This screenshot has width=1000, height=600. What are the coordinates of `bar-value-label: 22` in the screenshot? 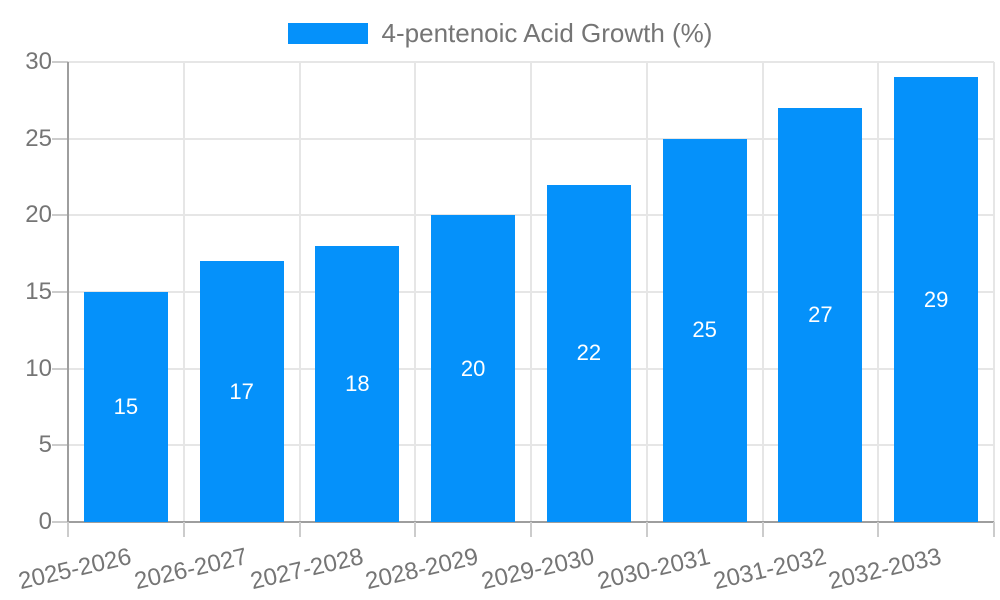 It's located at (589, 353).